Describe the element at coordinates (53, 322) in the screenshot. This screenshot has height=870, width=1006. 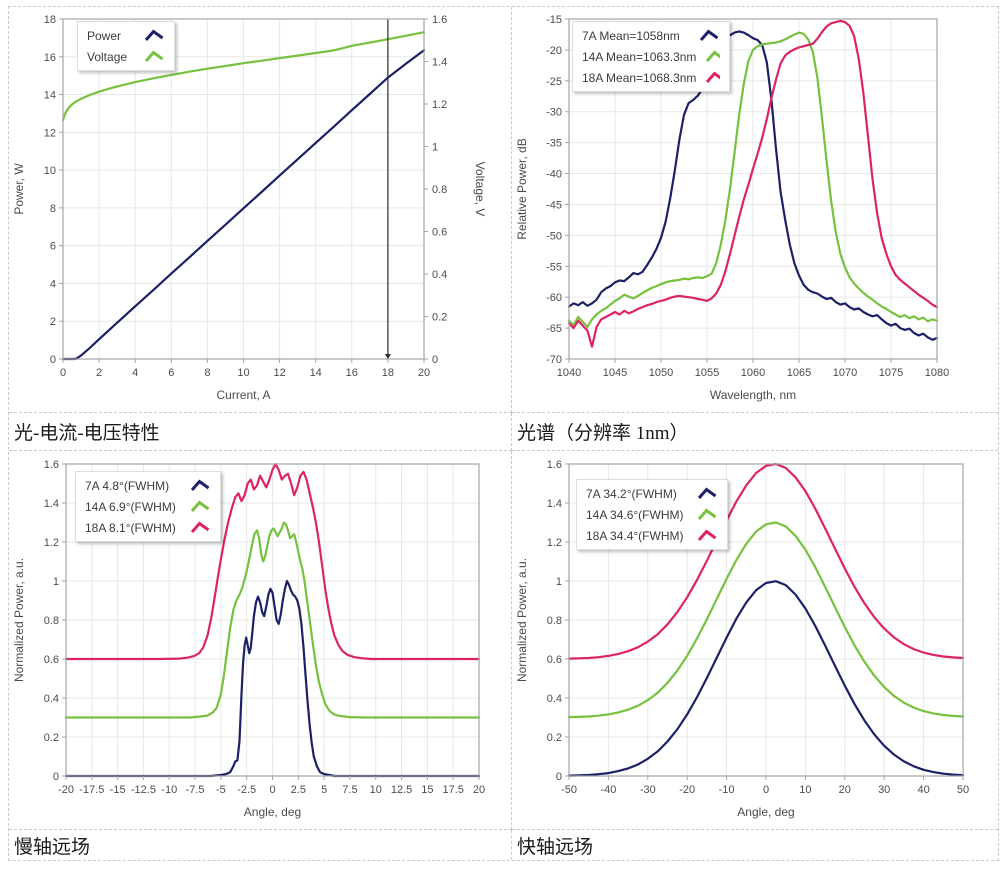
I see `y-tick-label: 2` at that location.